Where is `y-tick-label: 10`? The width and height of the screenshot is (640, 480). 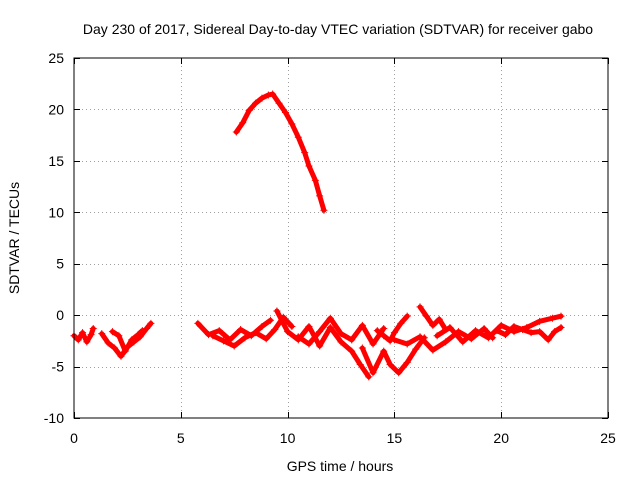 y-tick-label: 10 is located at coordinates (56, 212).